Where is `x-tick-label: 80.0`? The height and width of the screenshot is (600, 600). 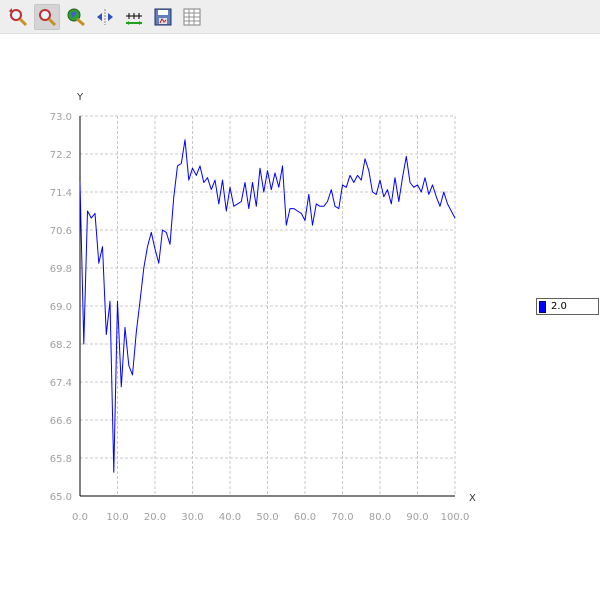 x-tick-label: 80.0 is located at coordinates (380, 517).